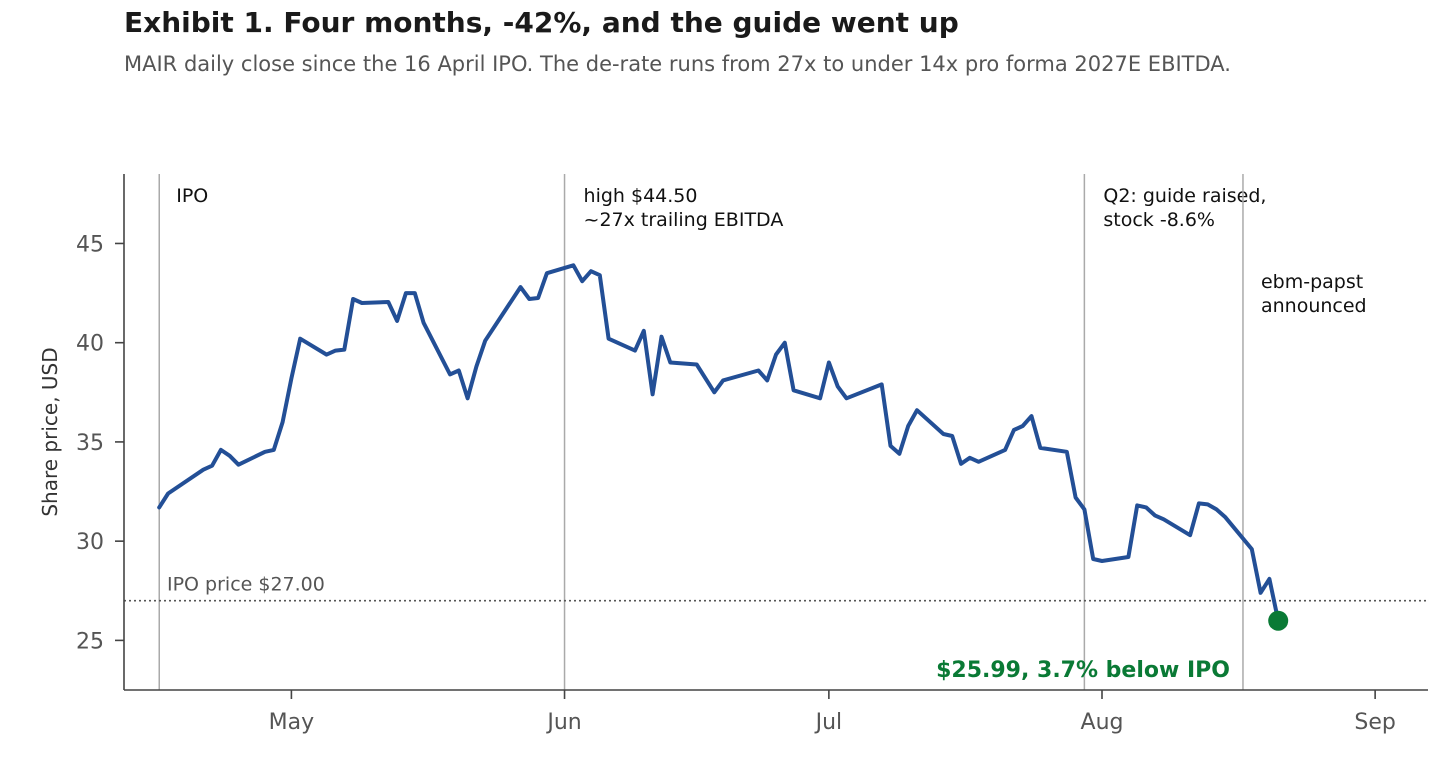 The image size is (1456, 780). I want to click on last-close-marker, so click(1278, 620).